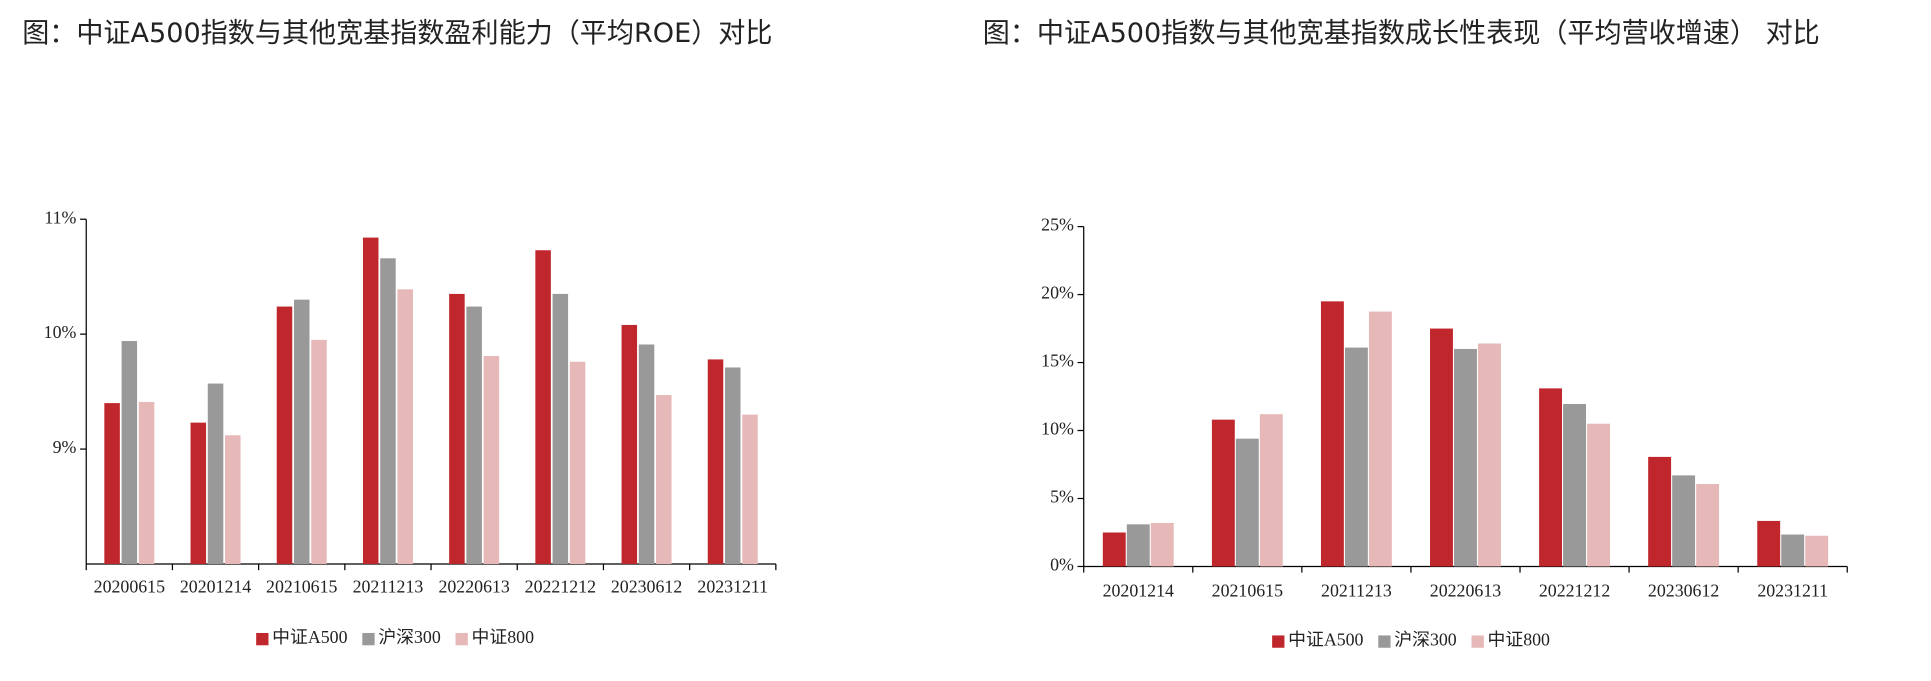  Describe the element at coordinates (129, 587) in the screenshot. I see `x-tick-label: 20200615` at that location.